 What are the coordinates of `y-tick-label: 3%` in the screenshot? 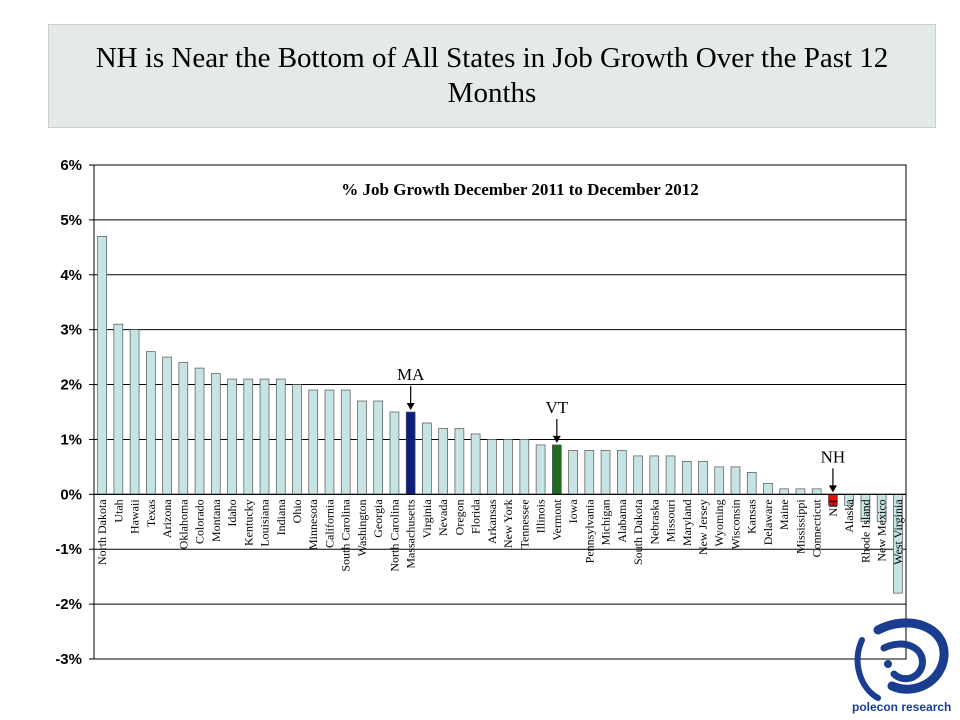 It's located at (71, 330).